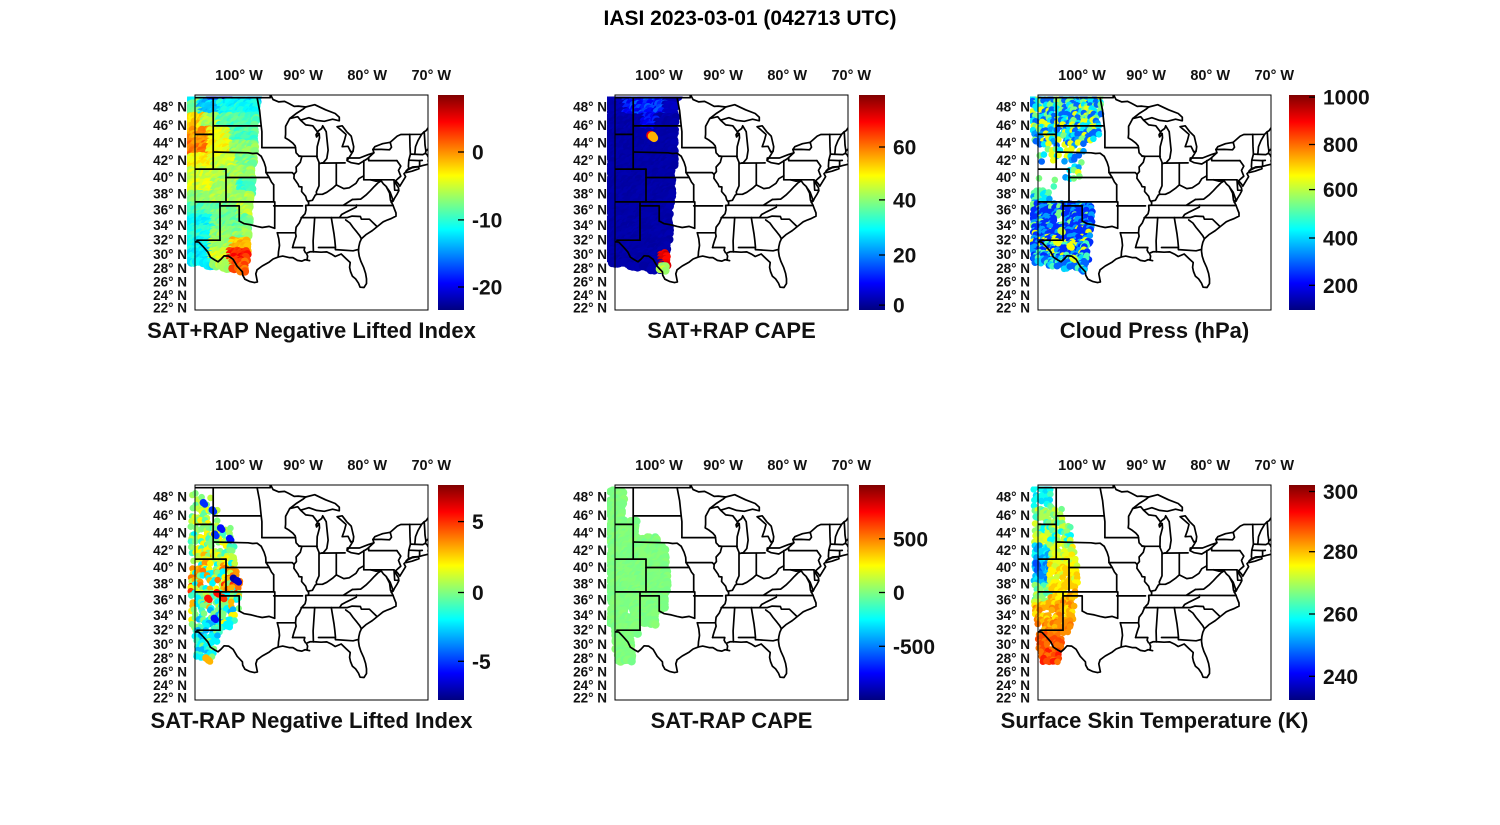 This screenshot has width=1500, height=825. Describe the element at coordinates (1155, 720) in the screenshot. I see `panel-title: Surface Skin Temperature (K)` at that location.